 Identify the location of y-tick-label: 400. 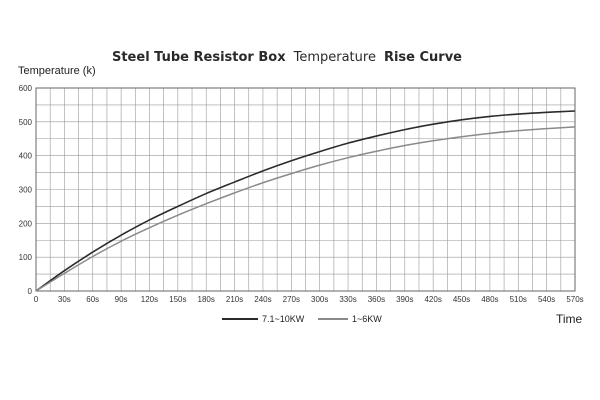
(26, 156).